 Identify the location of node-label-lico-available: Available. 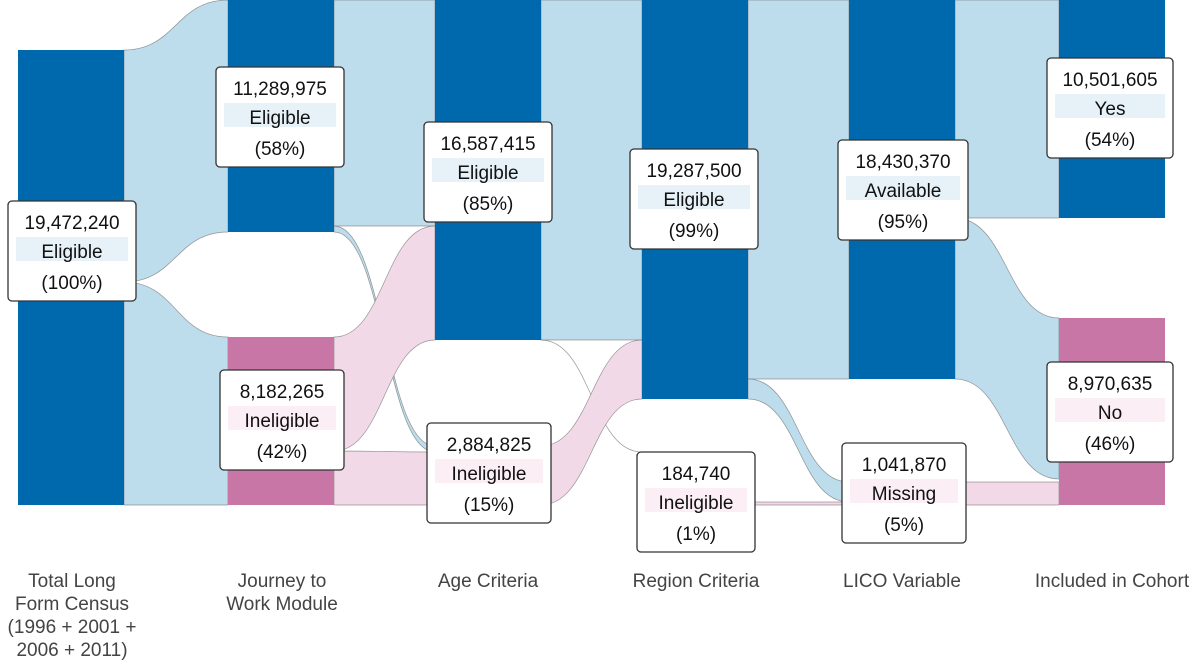
(903, 191).